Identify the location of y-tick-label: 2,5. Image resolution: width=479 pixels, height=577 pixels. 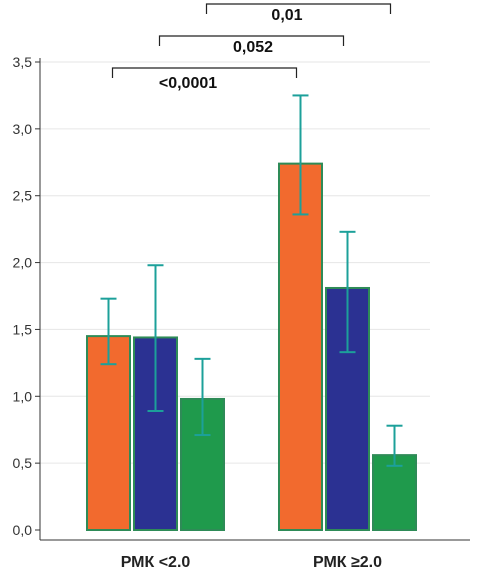
(23, 196).